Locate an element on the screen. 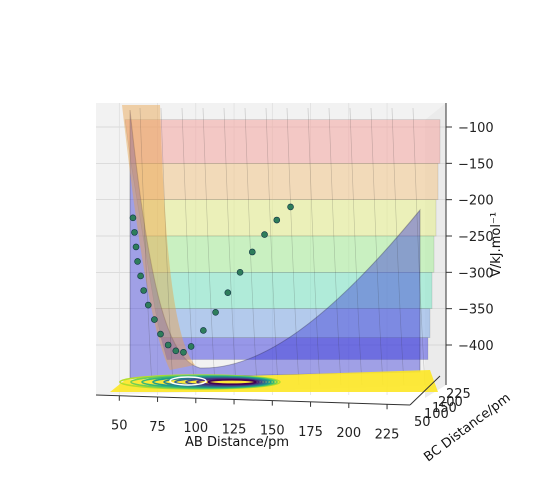 The width and height of the screenshot is (543, 500). z-tick-label: −300 is located at coordinates (476, 273).